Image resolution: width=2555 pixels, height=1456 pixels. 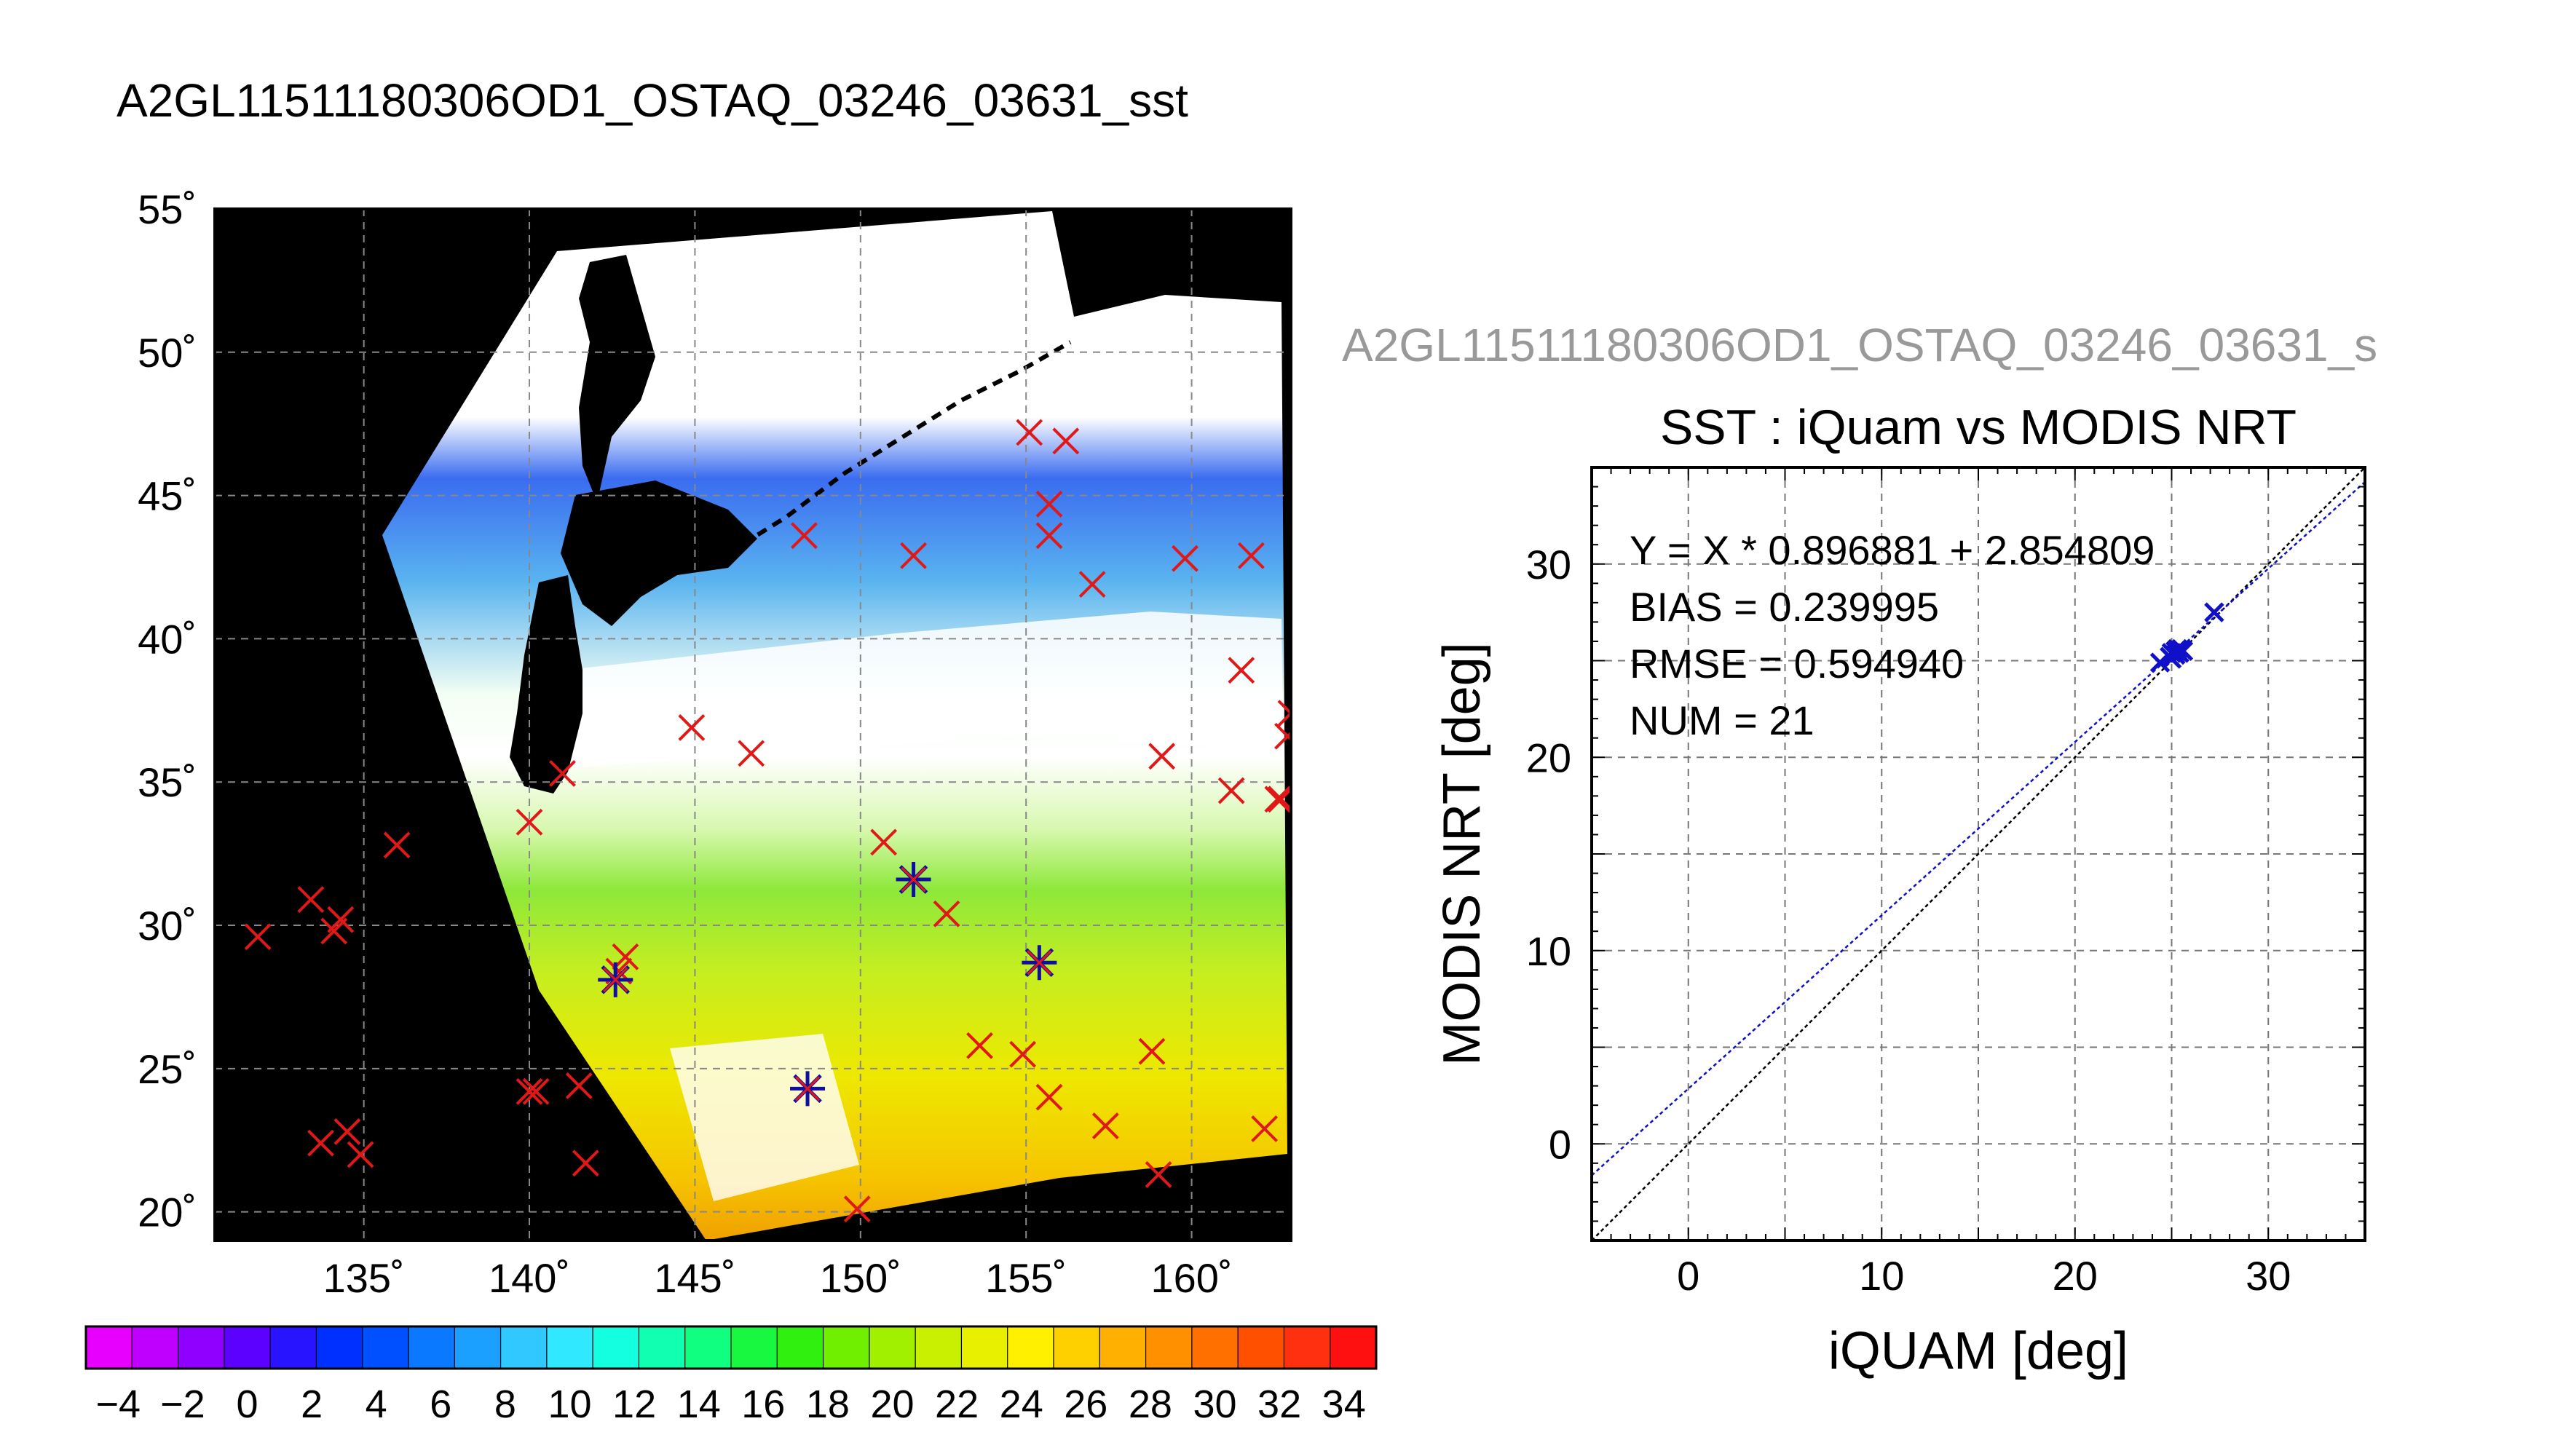 I want to click on y-tick-label: 20, so click(x=1548, y=757).